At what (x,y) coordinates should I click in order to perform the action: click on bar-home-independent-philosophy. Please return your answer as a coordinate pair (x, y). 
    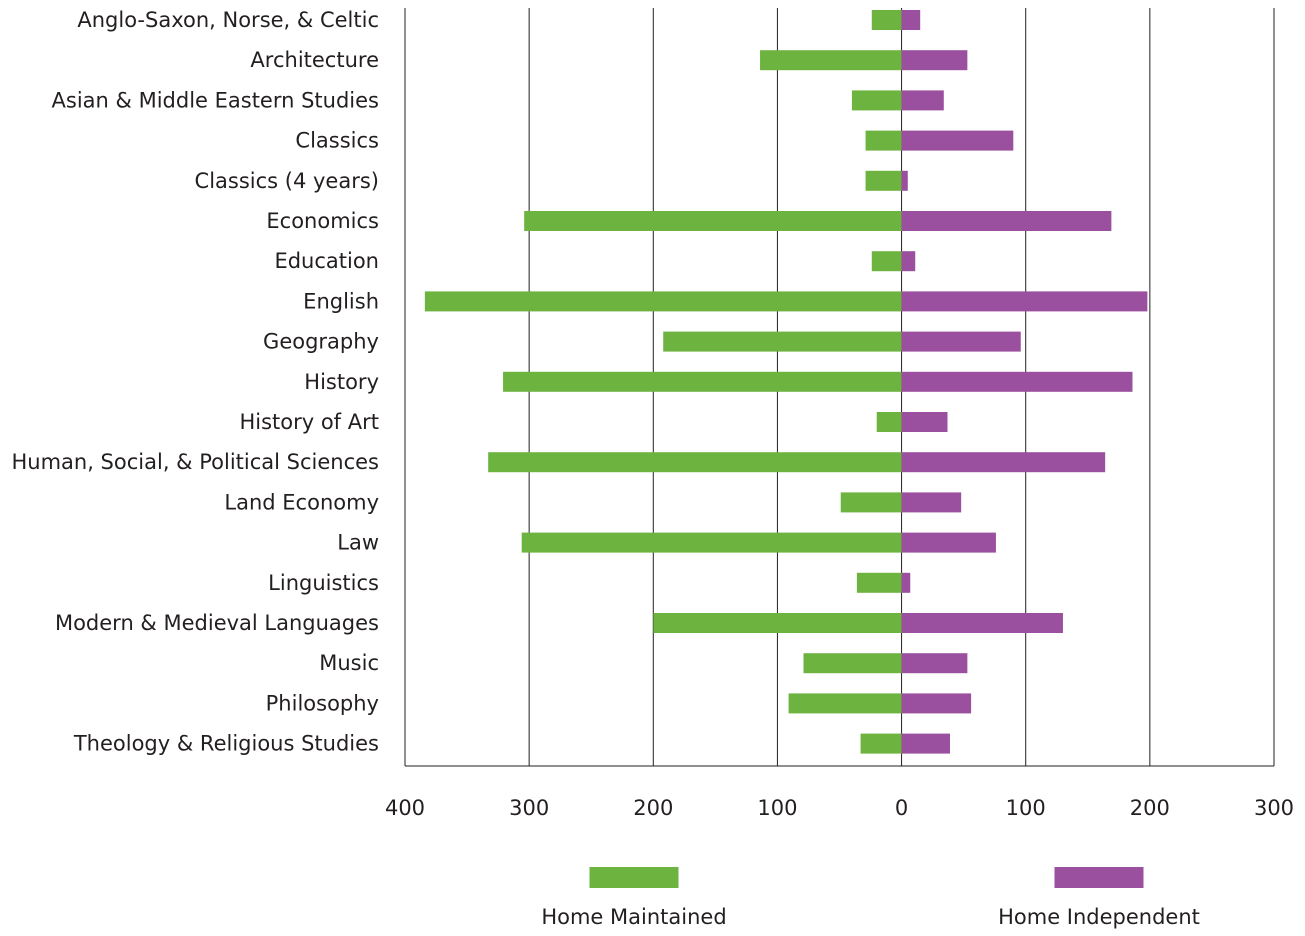
    Looking at the image, I should click on (936, 703).